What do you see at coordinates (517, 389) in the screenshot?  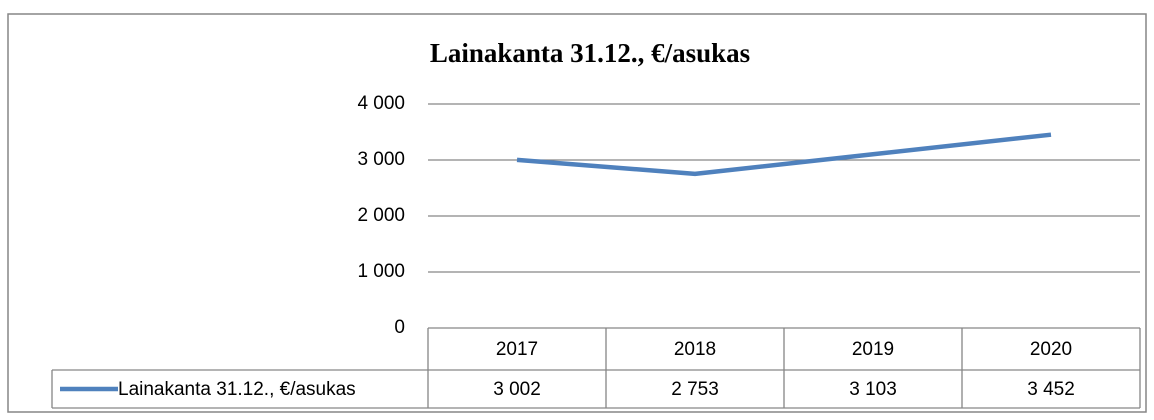 I see `table-value: 3 002` at bounding box center [517, 389].